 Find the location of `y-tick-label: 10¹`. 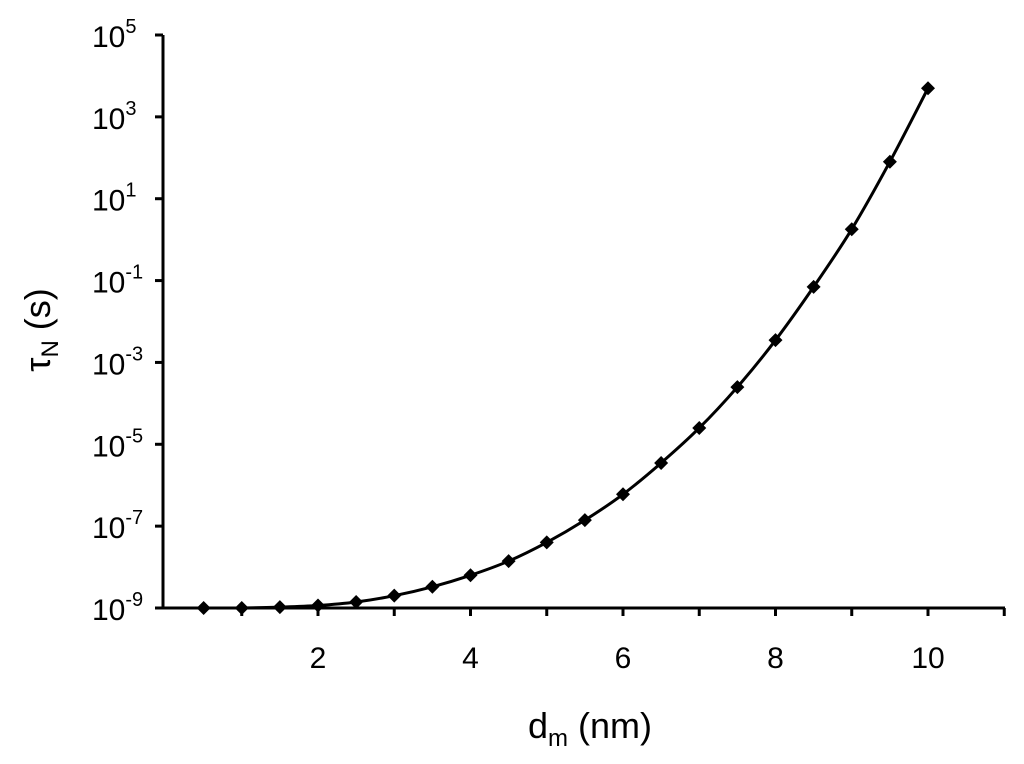

y-tick-label: 10¹ is located at coordinates (114, 199).